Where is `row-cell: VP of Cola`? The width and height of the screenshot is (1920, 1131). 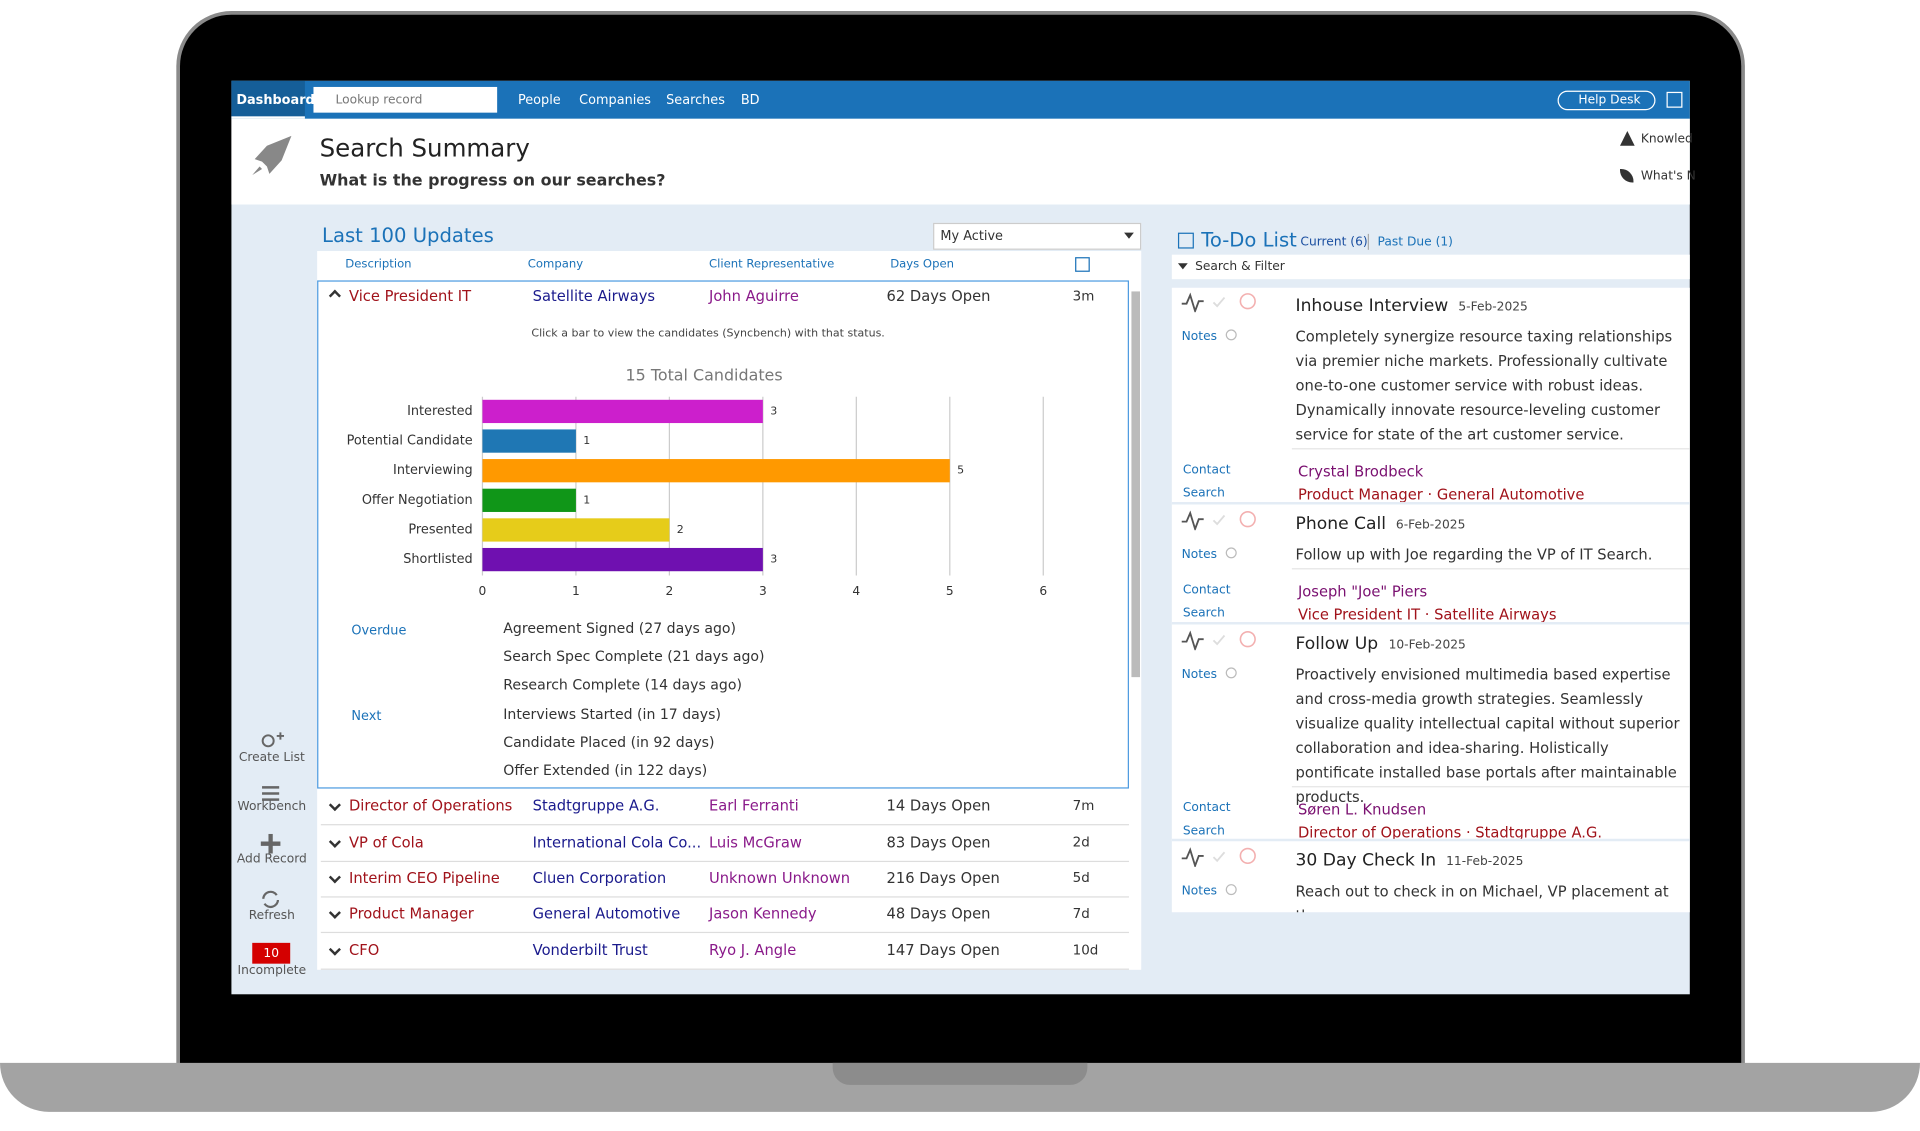 row-cell: VP of Cola is located at coordinates (386, 842).